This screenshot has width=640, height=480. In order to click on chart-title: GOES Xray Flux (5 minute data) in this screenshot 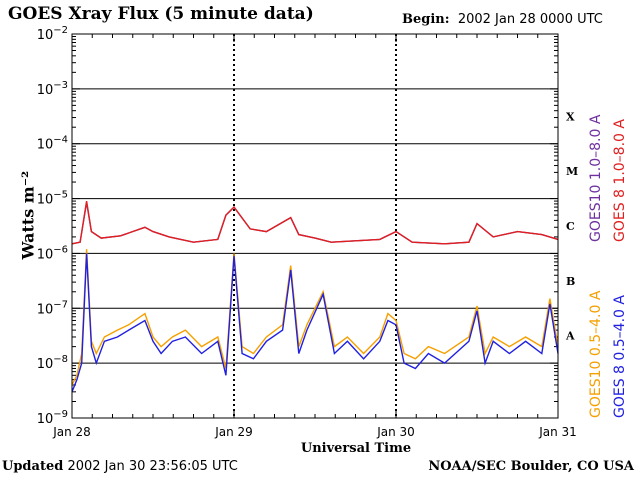, I will do `click(161, 14)`.